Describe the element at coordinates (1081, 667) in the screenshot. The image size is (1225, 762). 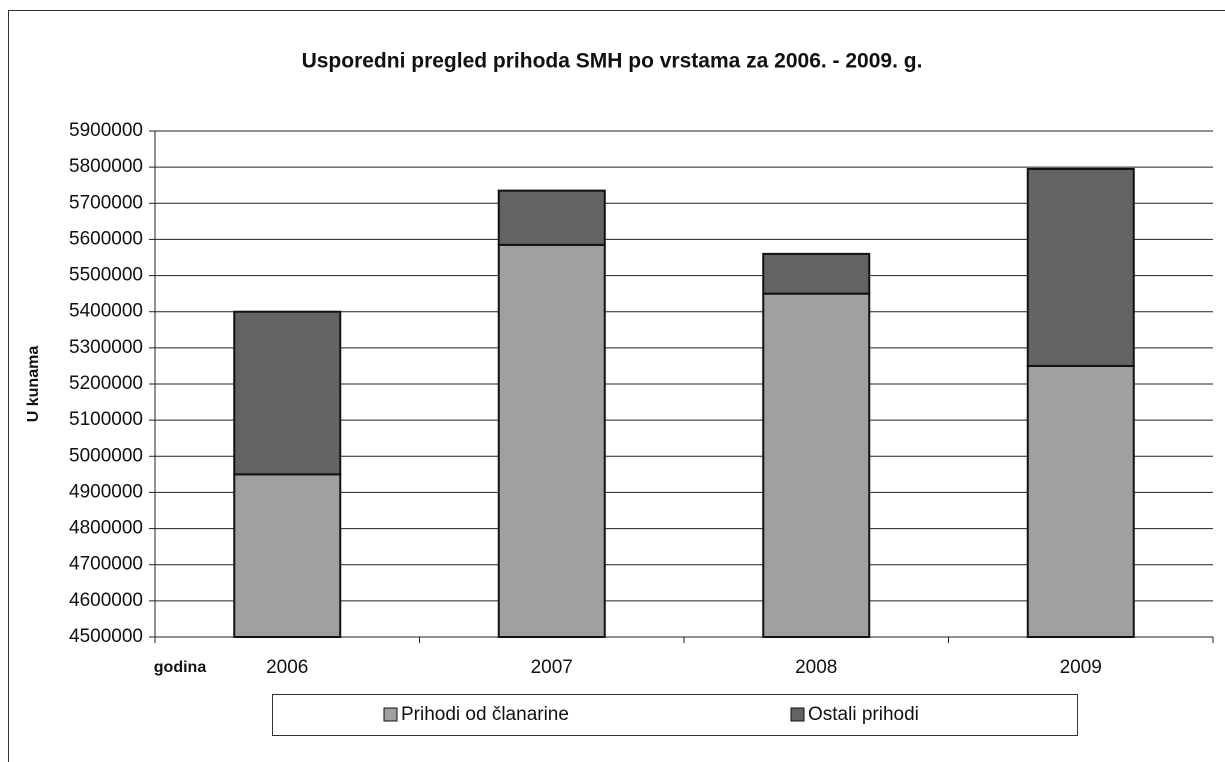
I see `x-tick-label: 2009` at that location.